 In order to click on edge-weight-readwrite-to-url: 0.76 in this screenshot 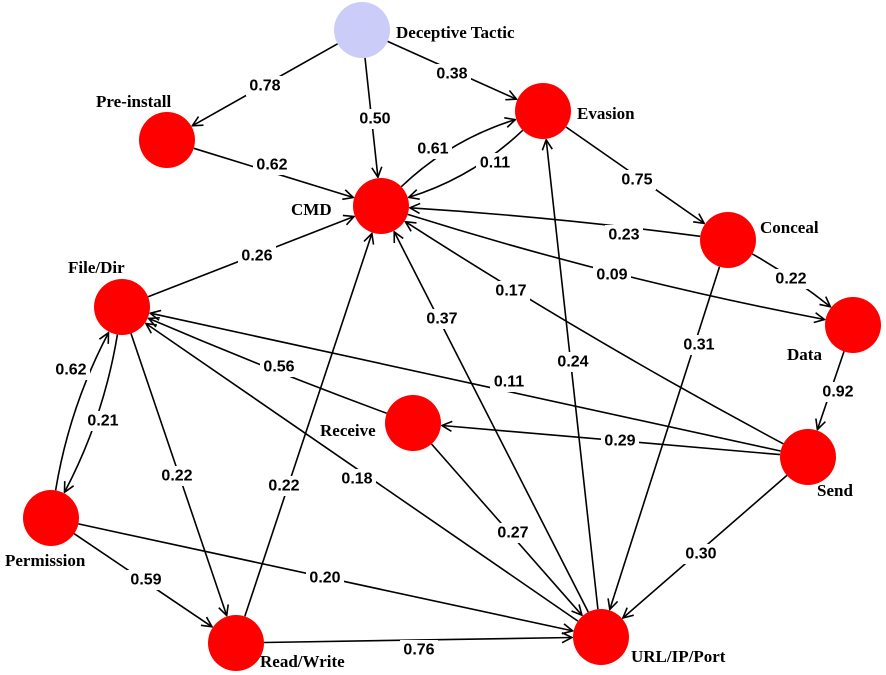, I will do `click(418, 650)`.